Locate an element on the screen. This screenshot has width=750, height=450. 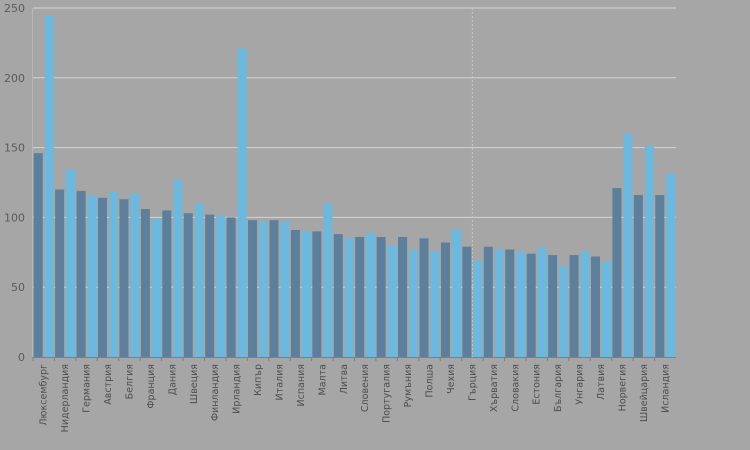
x-tick-label: Белгия is located at coordinates (129, 381).